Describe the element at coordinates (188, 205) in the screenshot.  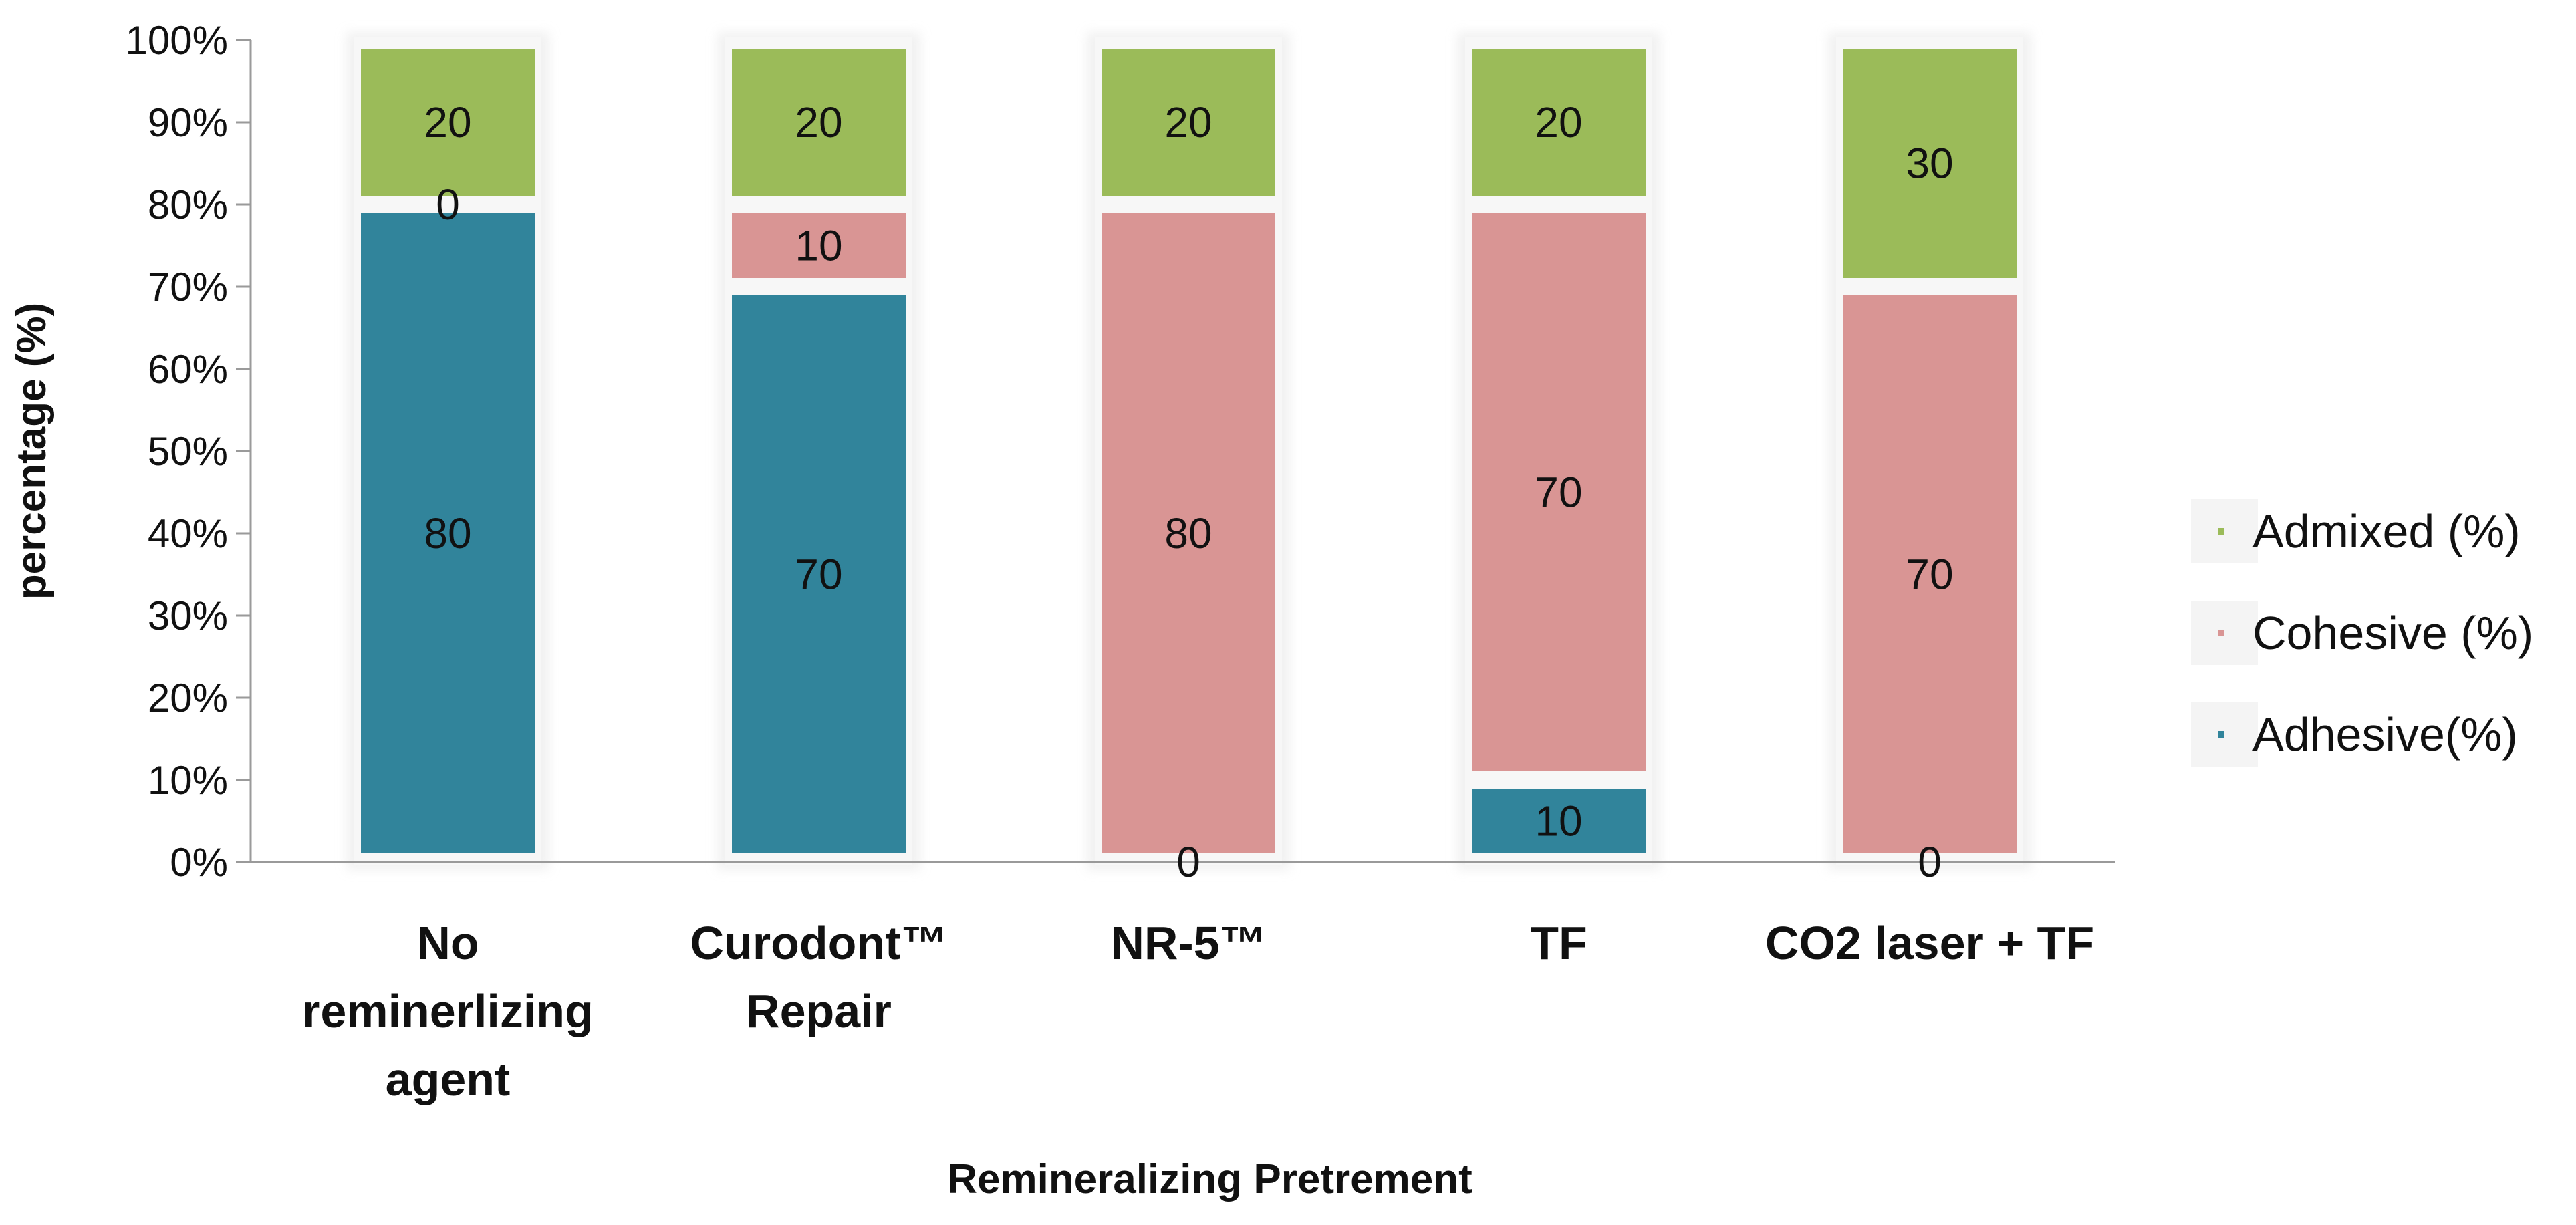
I see `y-tick-label: 80%` at that location.